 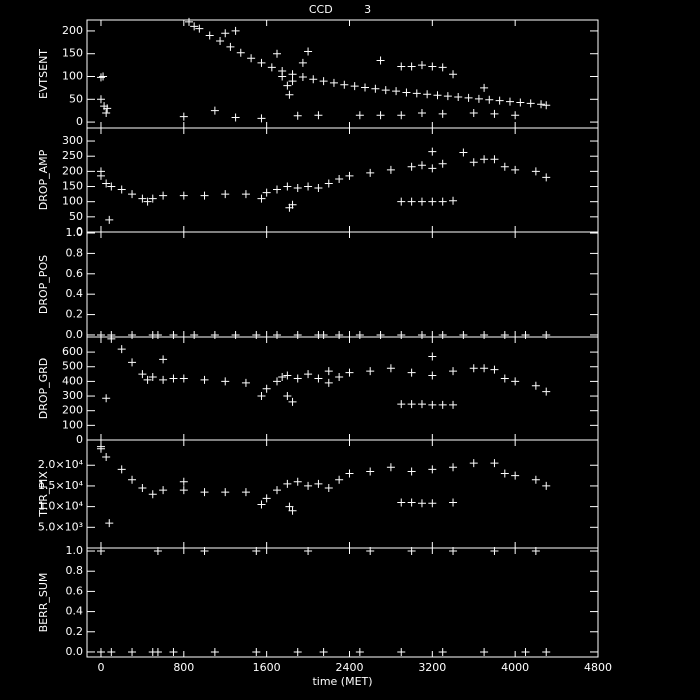 What do you see at coordinates (72, 366) in the screenshot?
I see `y-tick-label: 500` at bounding box center [72, 366].